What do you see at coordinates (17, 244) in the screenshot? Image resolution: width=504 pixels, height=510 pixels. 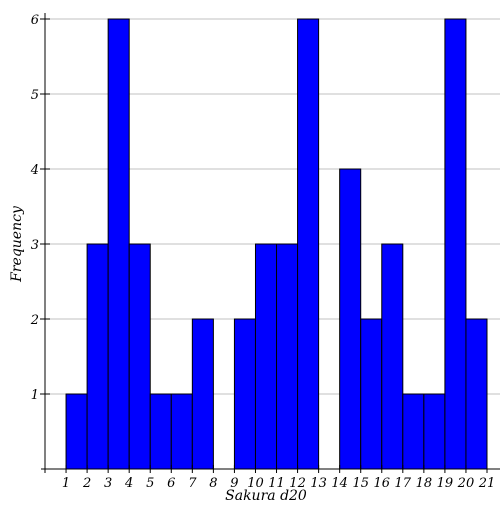 I see `y-axis-title: Frequency` at bounding box center [17, 244].